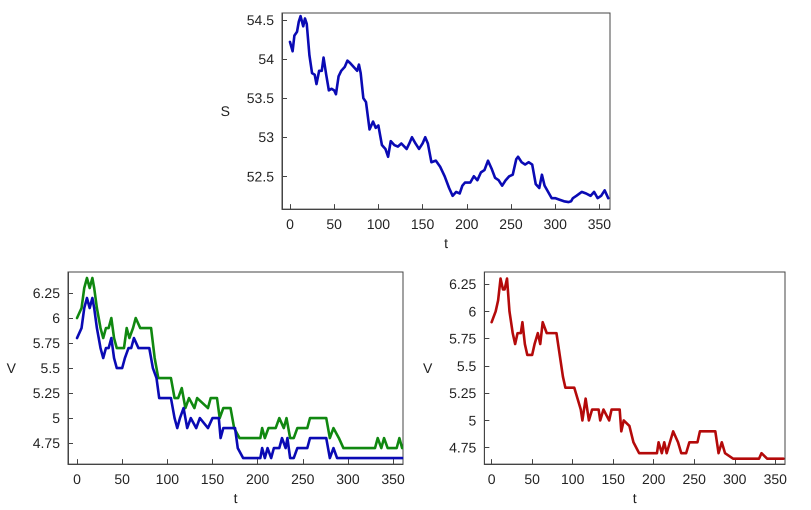 Image resolution: width=811 pixels, height=510 pixels. What do you see at coordinates (260, 20) in the screenshot?
I see `y-tick-label: 54.5` at bounding box center [260, 20].